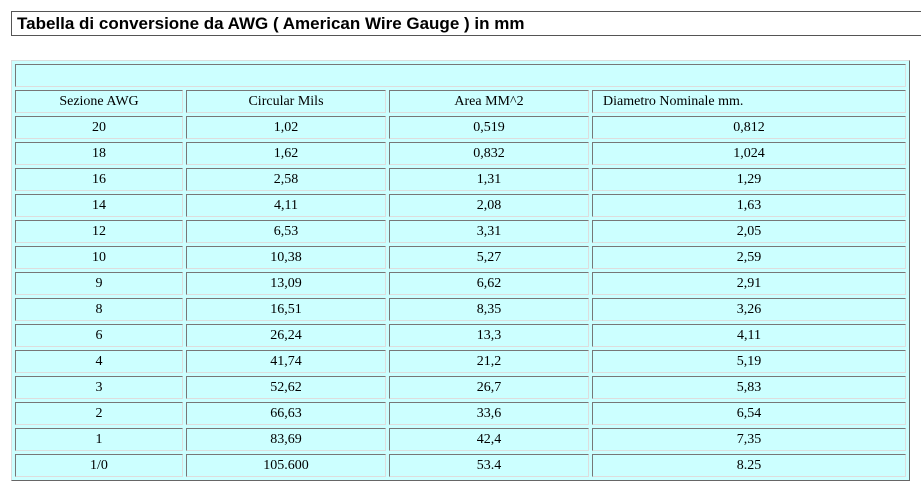 Image resolution: width=923 pixels, height=498 pixels. I want to click on data-cell: 26,24, so click(286, 335).